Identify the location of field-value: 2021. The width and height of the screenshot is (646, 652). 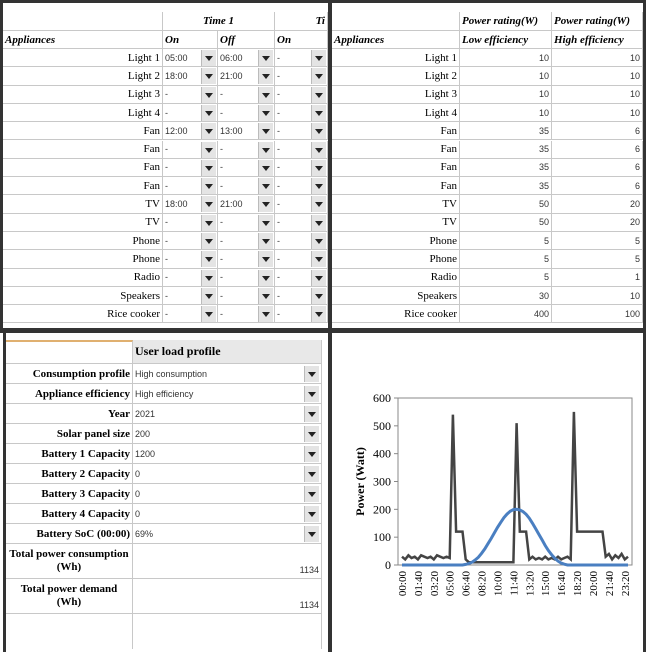
(227, 414).